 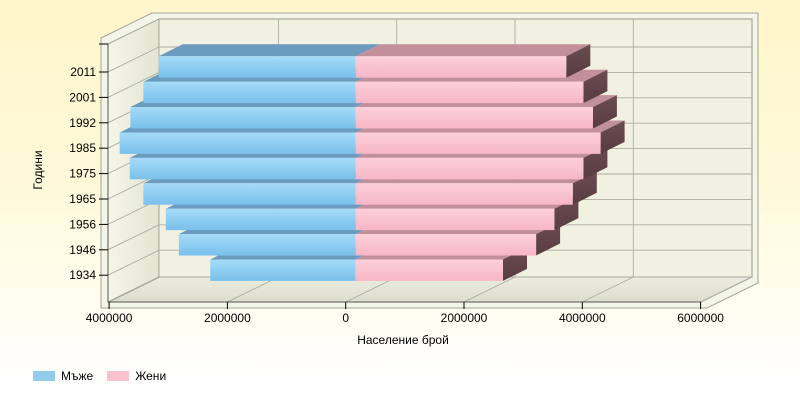 What do you see at coordinates (82, 250) in the screenshot?
I see `y-tick-label: 1946` at bounding box center [82, 250].